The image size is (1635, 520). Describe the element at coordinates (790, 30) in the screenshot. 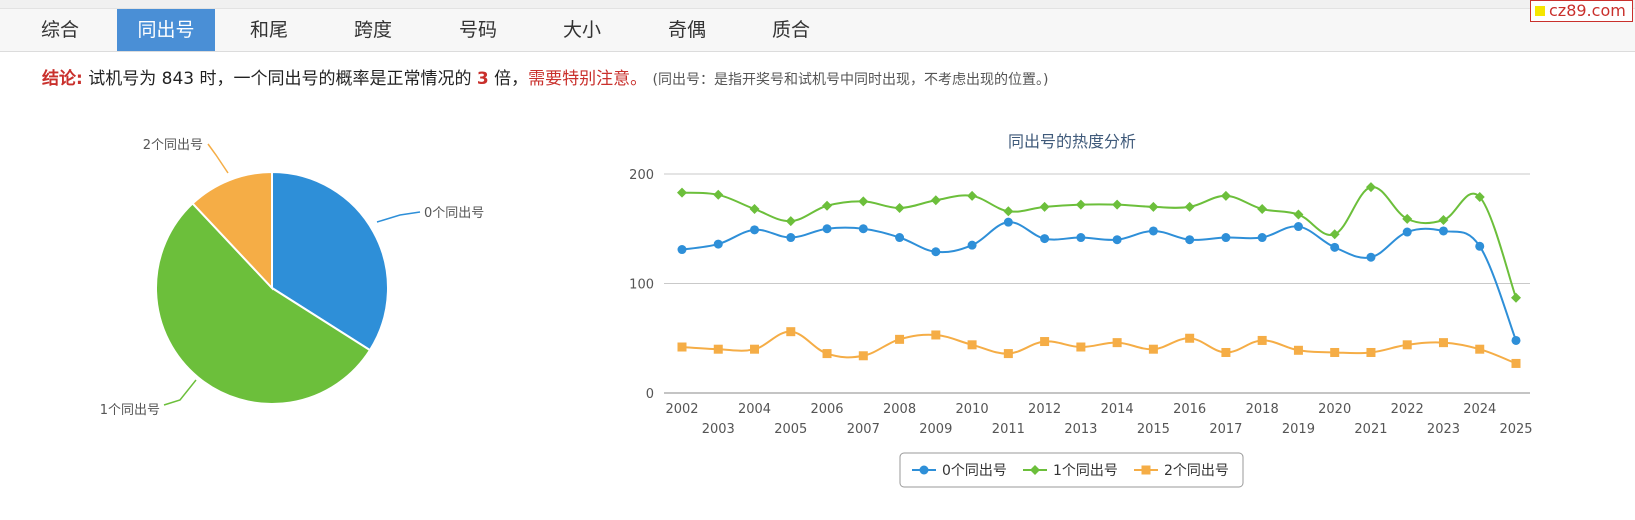

I see `tab-zhihe: 质合` at that location.